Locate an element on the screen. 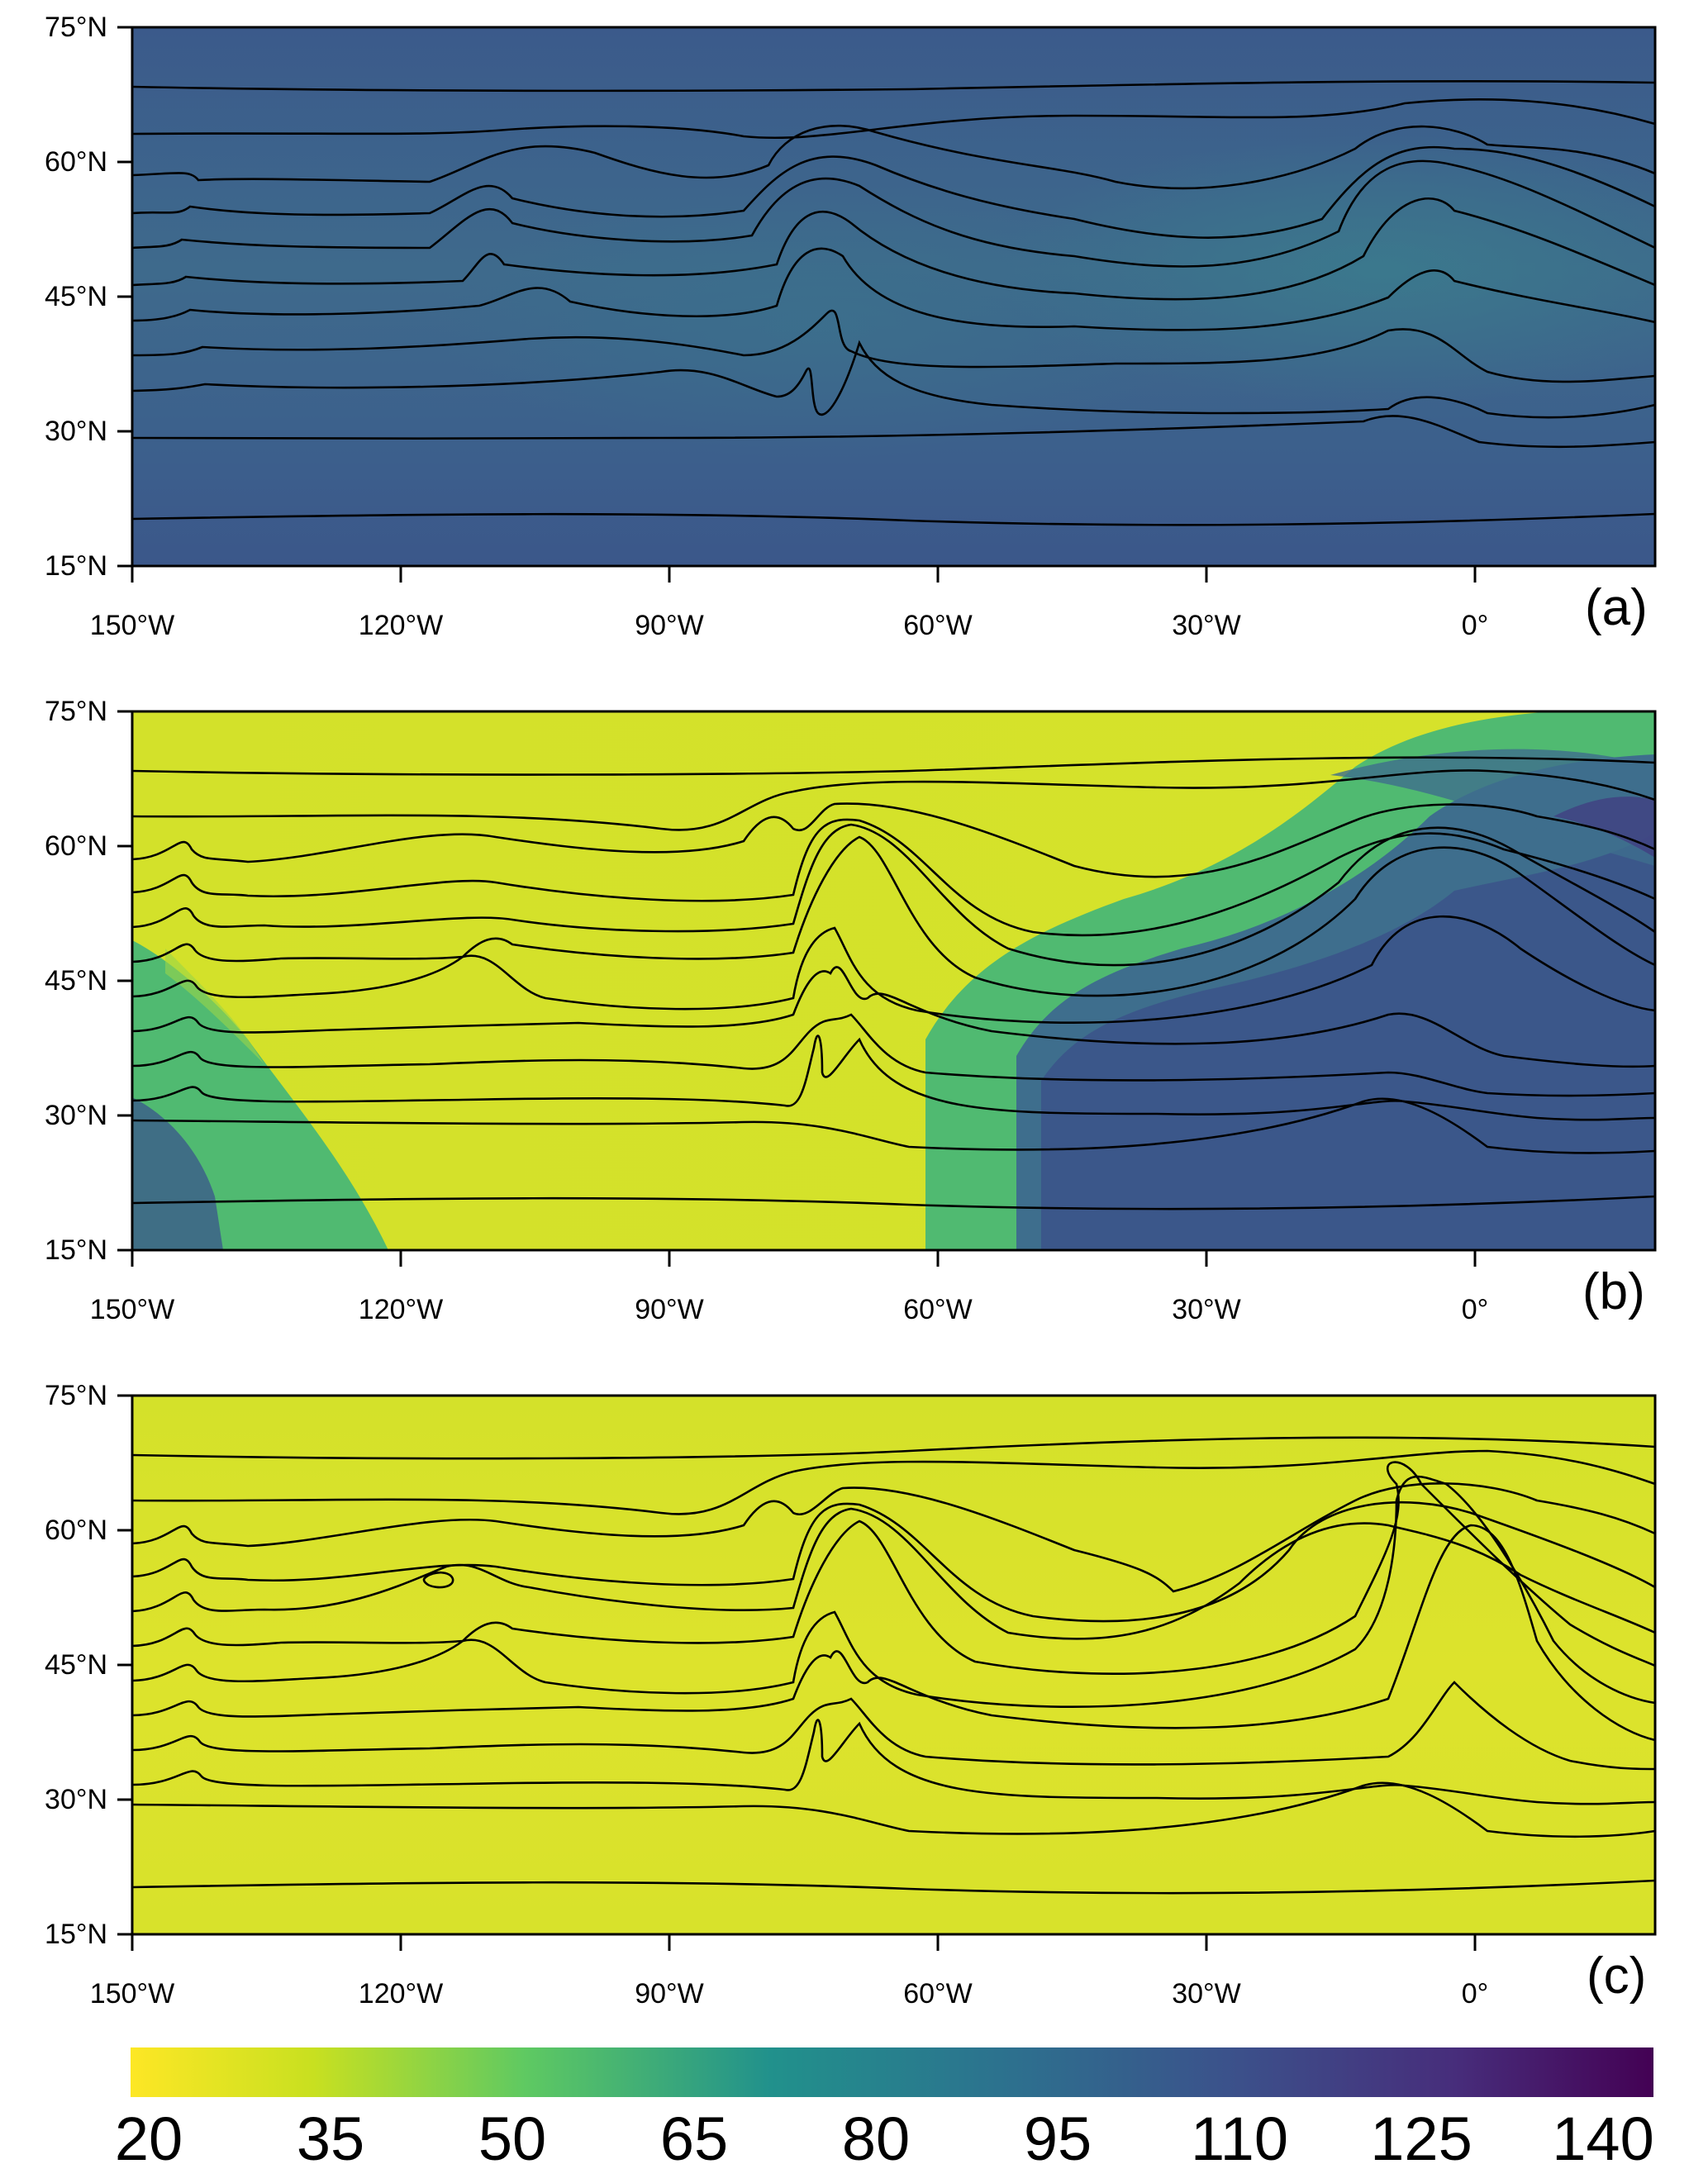 Image resolution: width=1708 pixels, height=2183 pixels. panel-label: (b) is located at coordinates (1613, 1292).